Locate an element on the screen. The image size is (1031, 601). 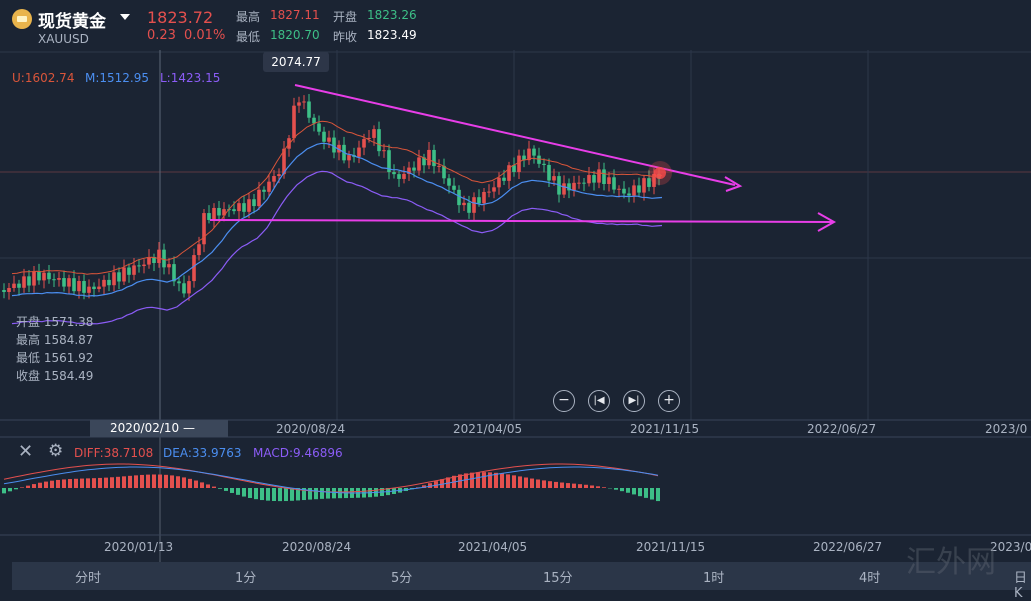
low-label: 最低 is located at coordinates (248, 36).